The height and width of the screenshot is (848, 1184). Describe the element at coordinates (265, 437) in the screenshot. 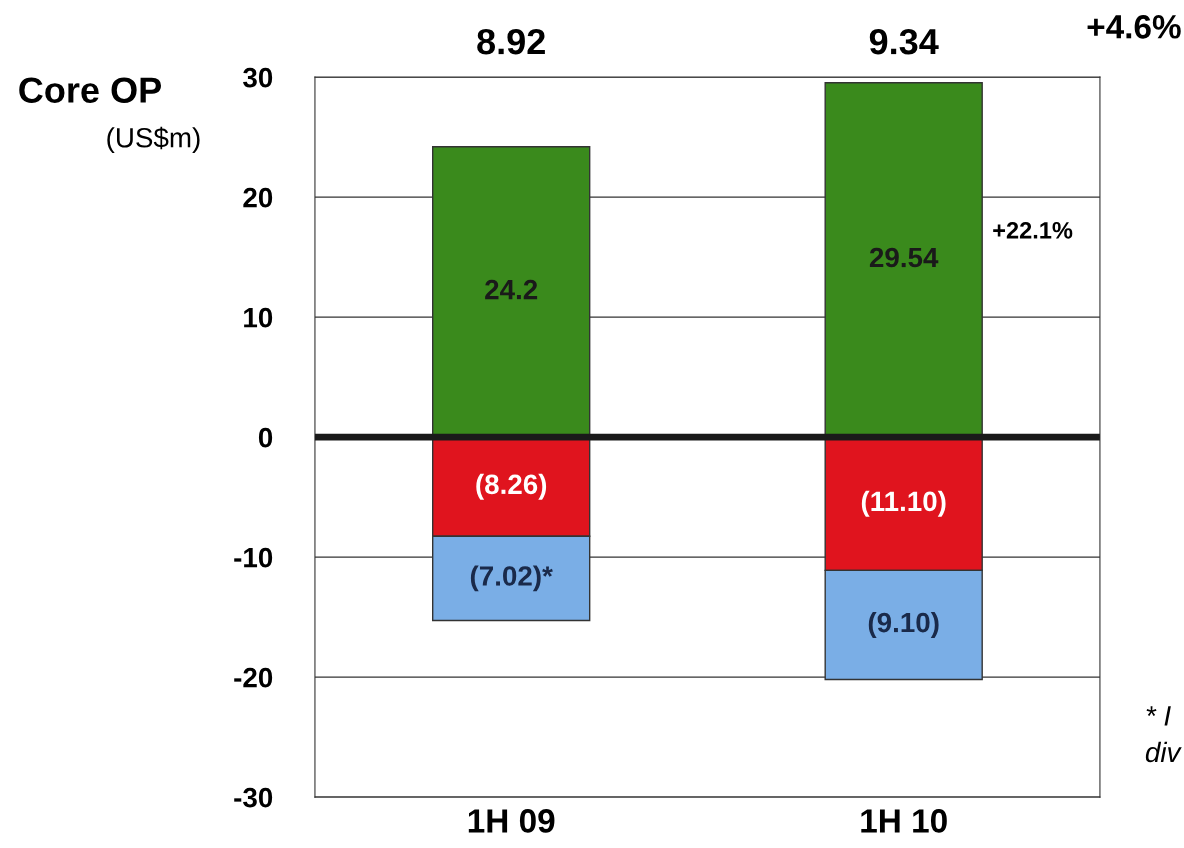

I see `y-tick-label: 0` at that location.